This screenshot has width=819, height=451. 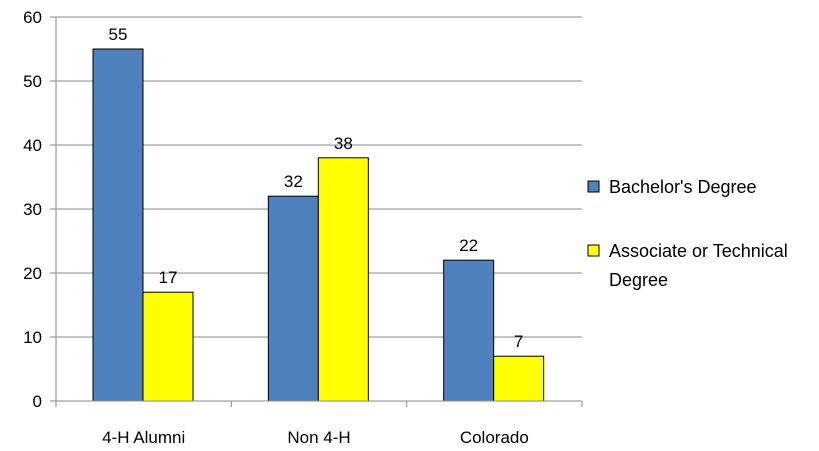 I want to click on y-tick-label: 20, so click(x=32, y=273).